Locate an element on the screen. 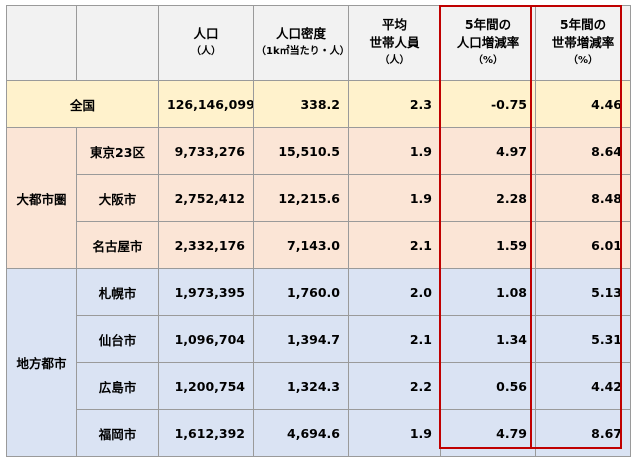 This screenshot has height=457, width=634. header-pop-change: 5年間の 人口増減率 （%） is located at coordinates (488, 43).